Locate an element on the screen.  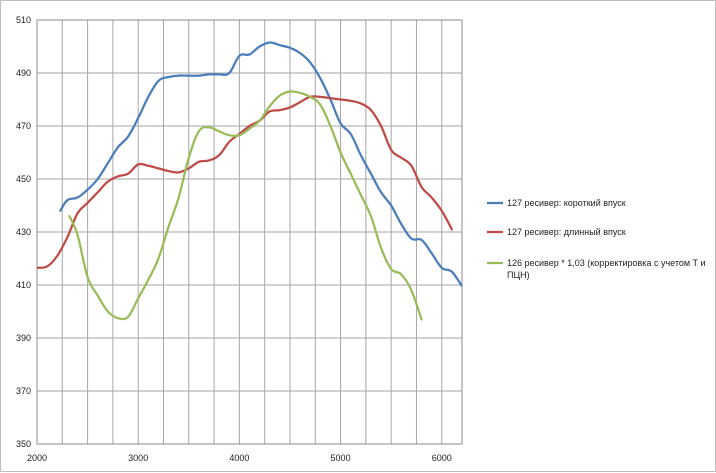
x-tick-label-3: 5000 is located at coordinates (341, 458).